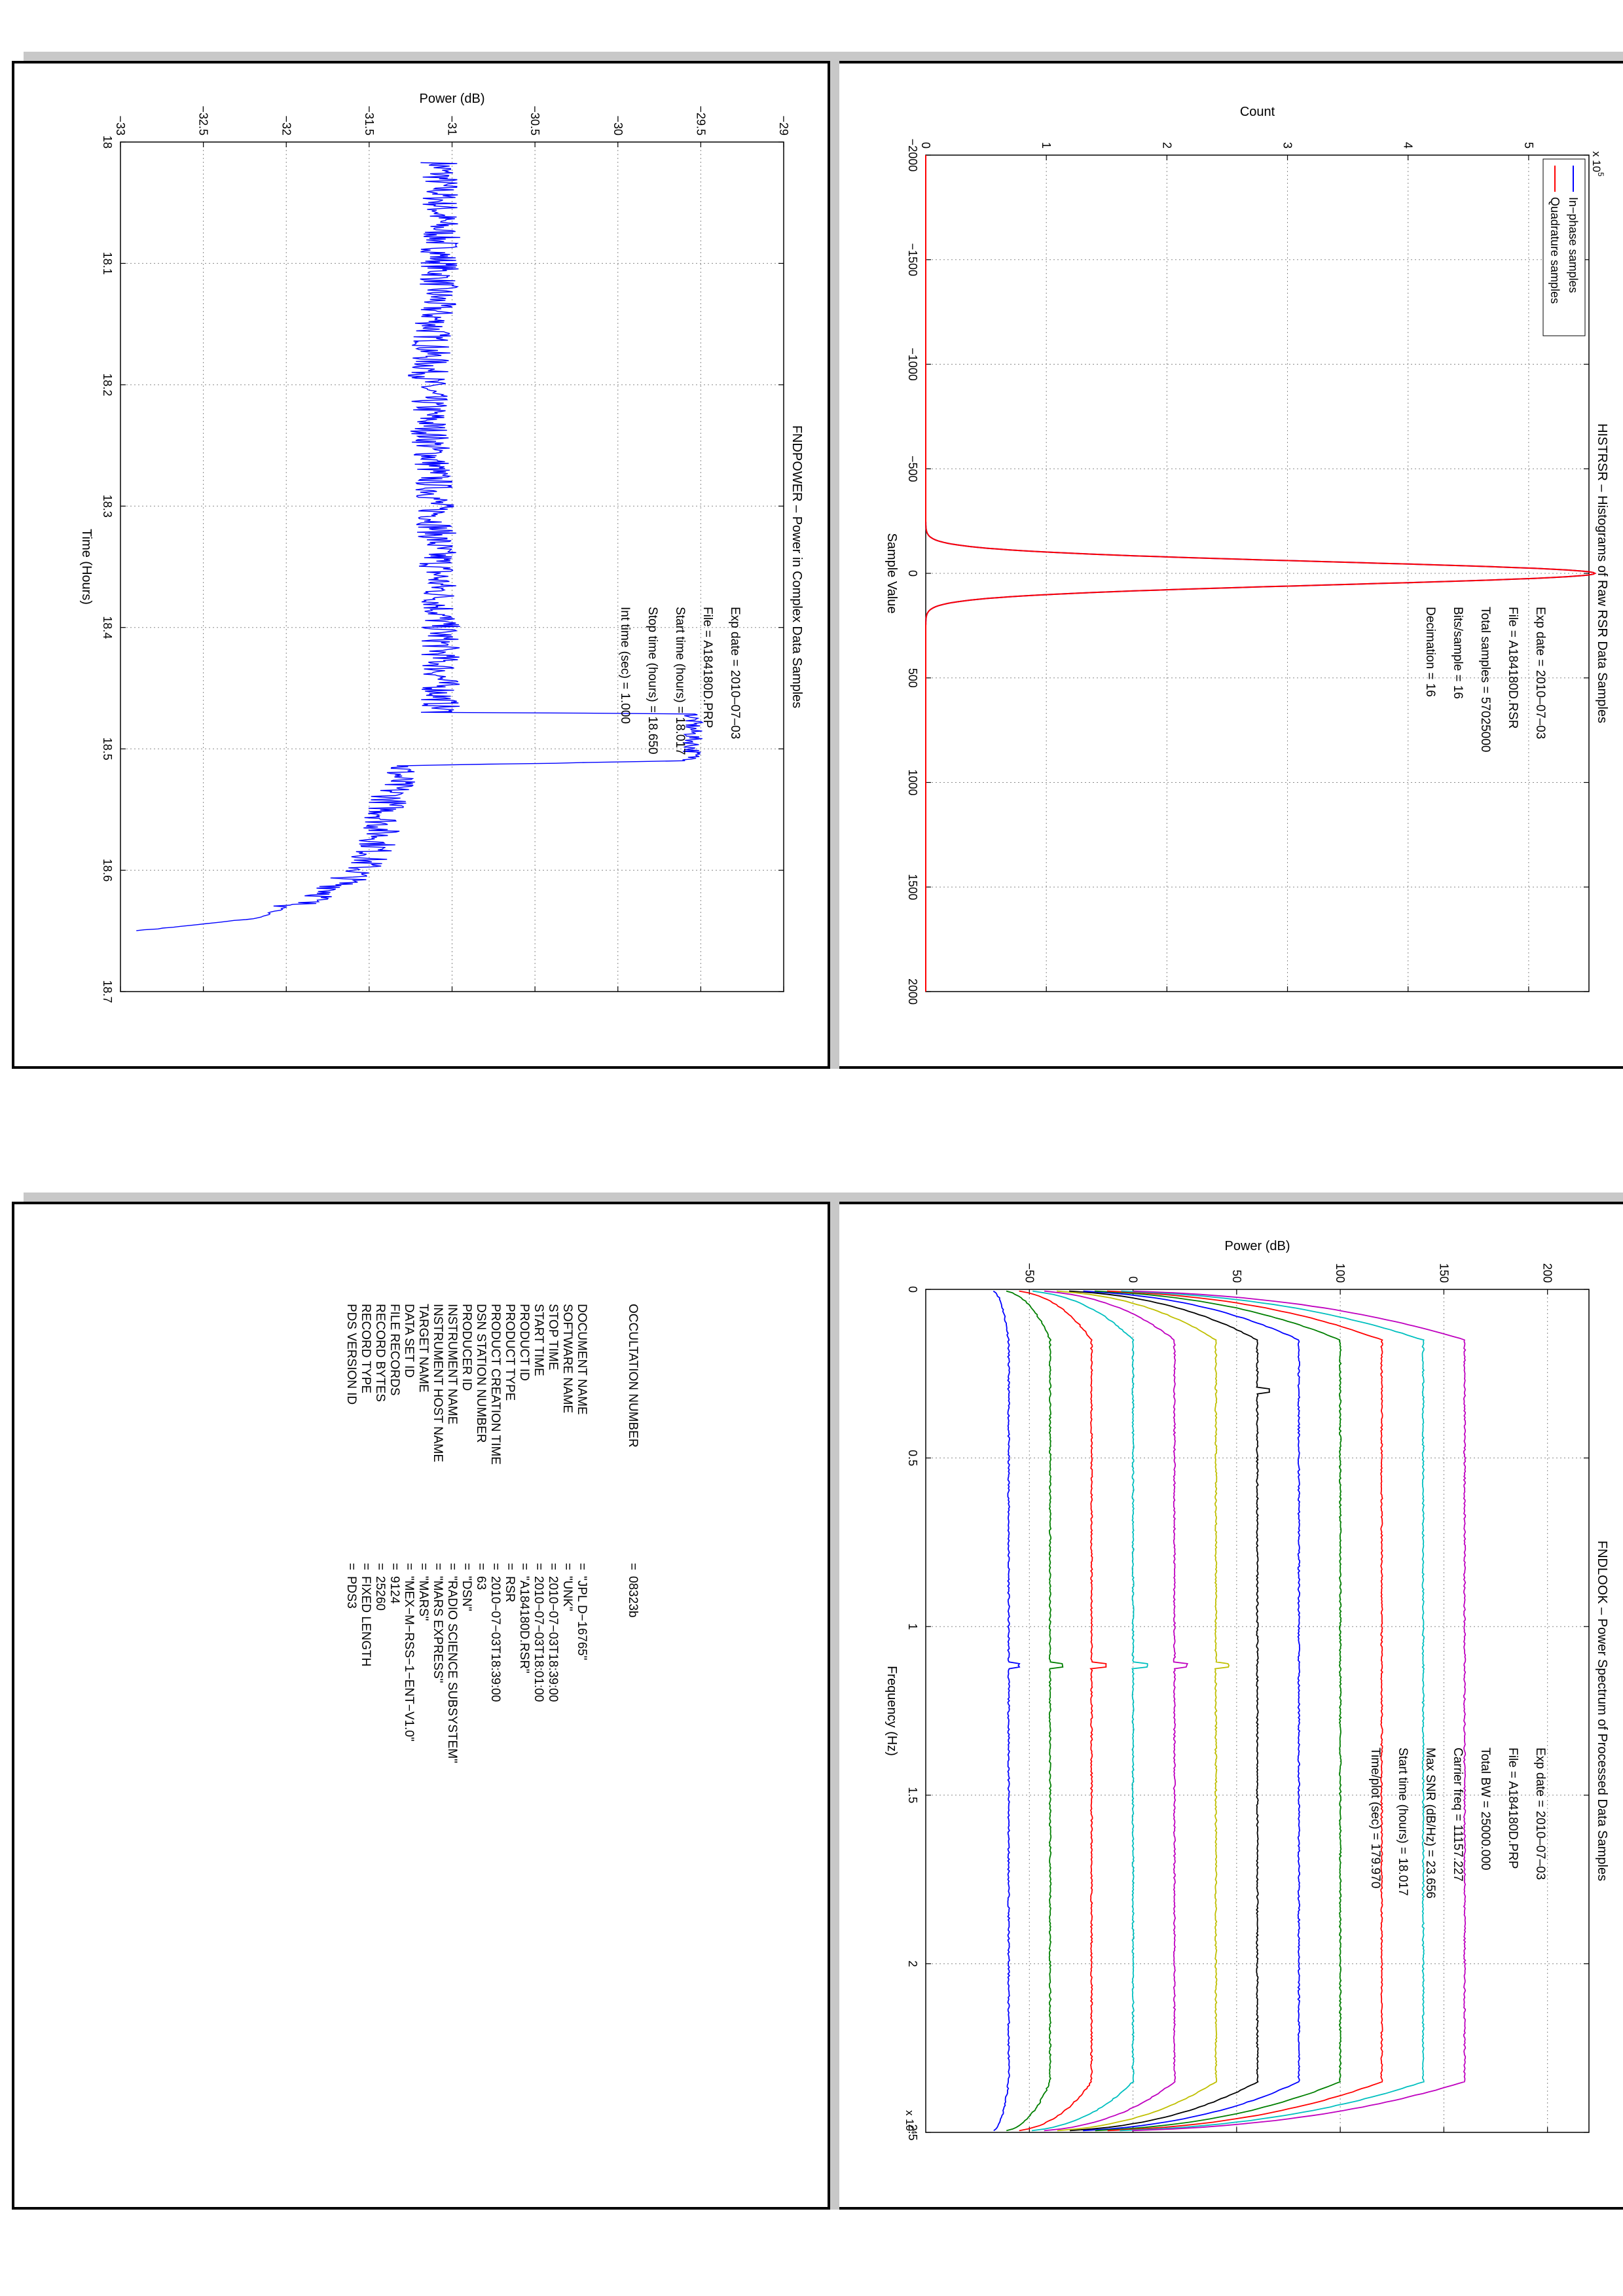  What do you see at coordinates (1133, 1279) in the screenshot?
I see `y-tick-label: 0` at bounding box center [1133, 1279].